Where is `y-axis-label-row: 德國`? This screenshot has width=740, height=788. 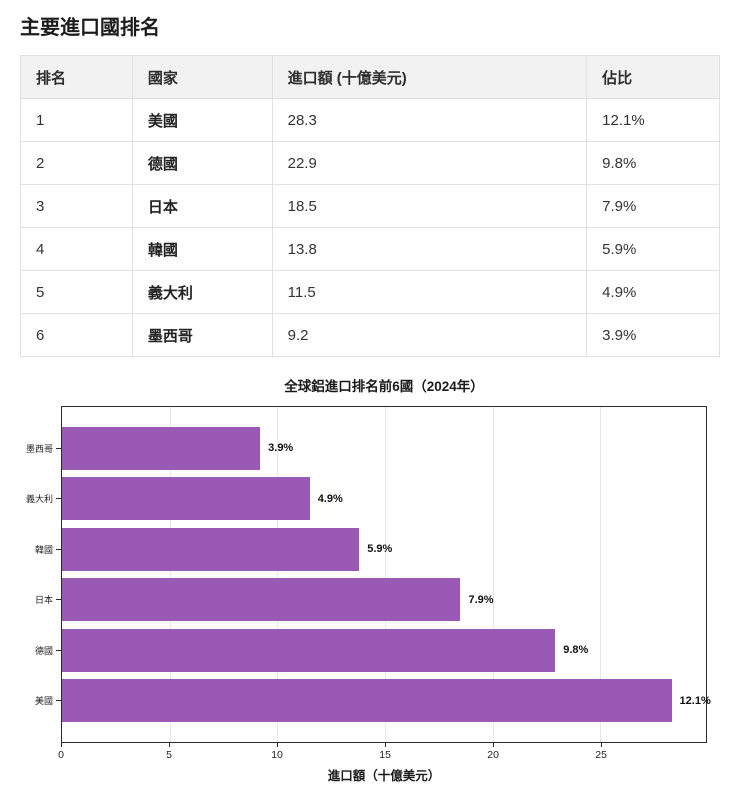
y-axis-label-row: 德國 is located at coordinates (40, 650).